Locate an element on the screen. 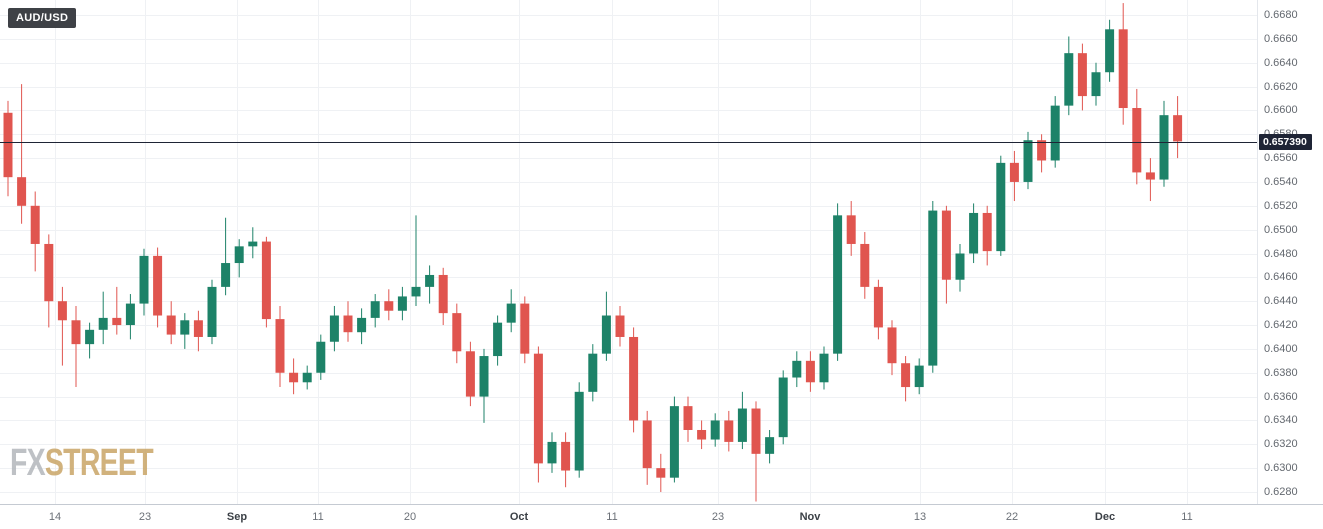 This screenshot has height=529, width=1323. price-badge: 0.657390 is located at coordinates (1285, 141).